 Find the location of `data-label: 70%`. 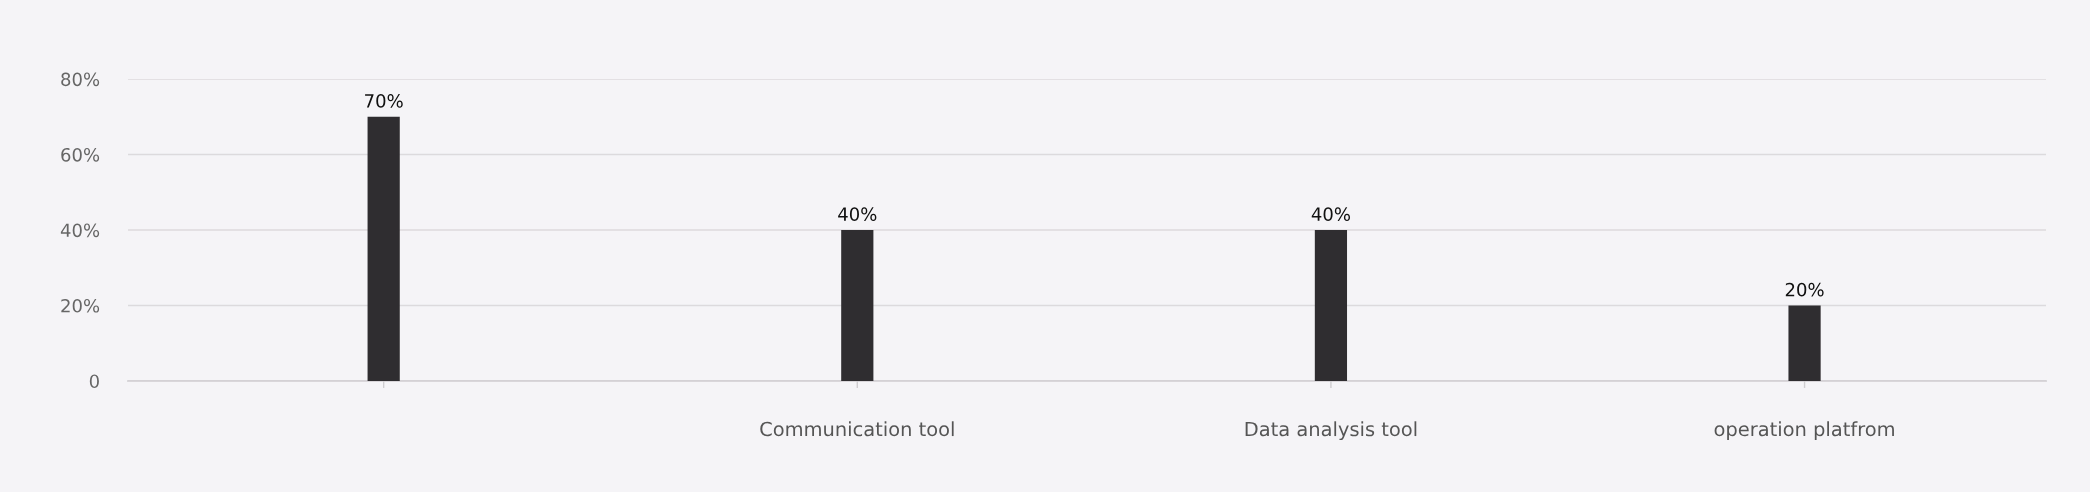

data-label: 70% is located at coordinates (384, 101).